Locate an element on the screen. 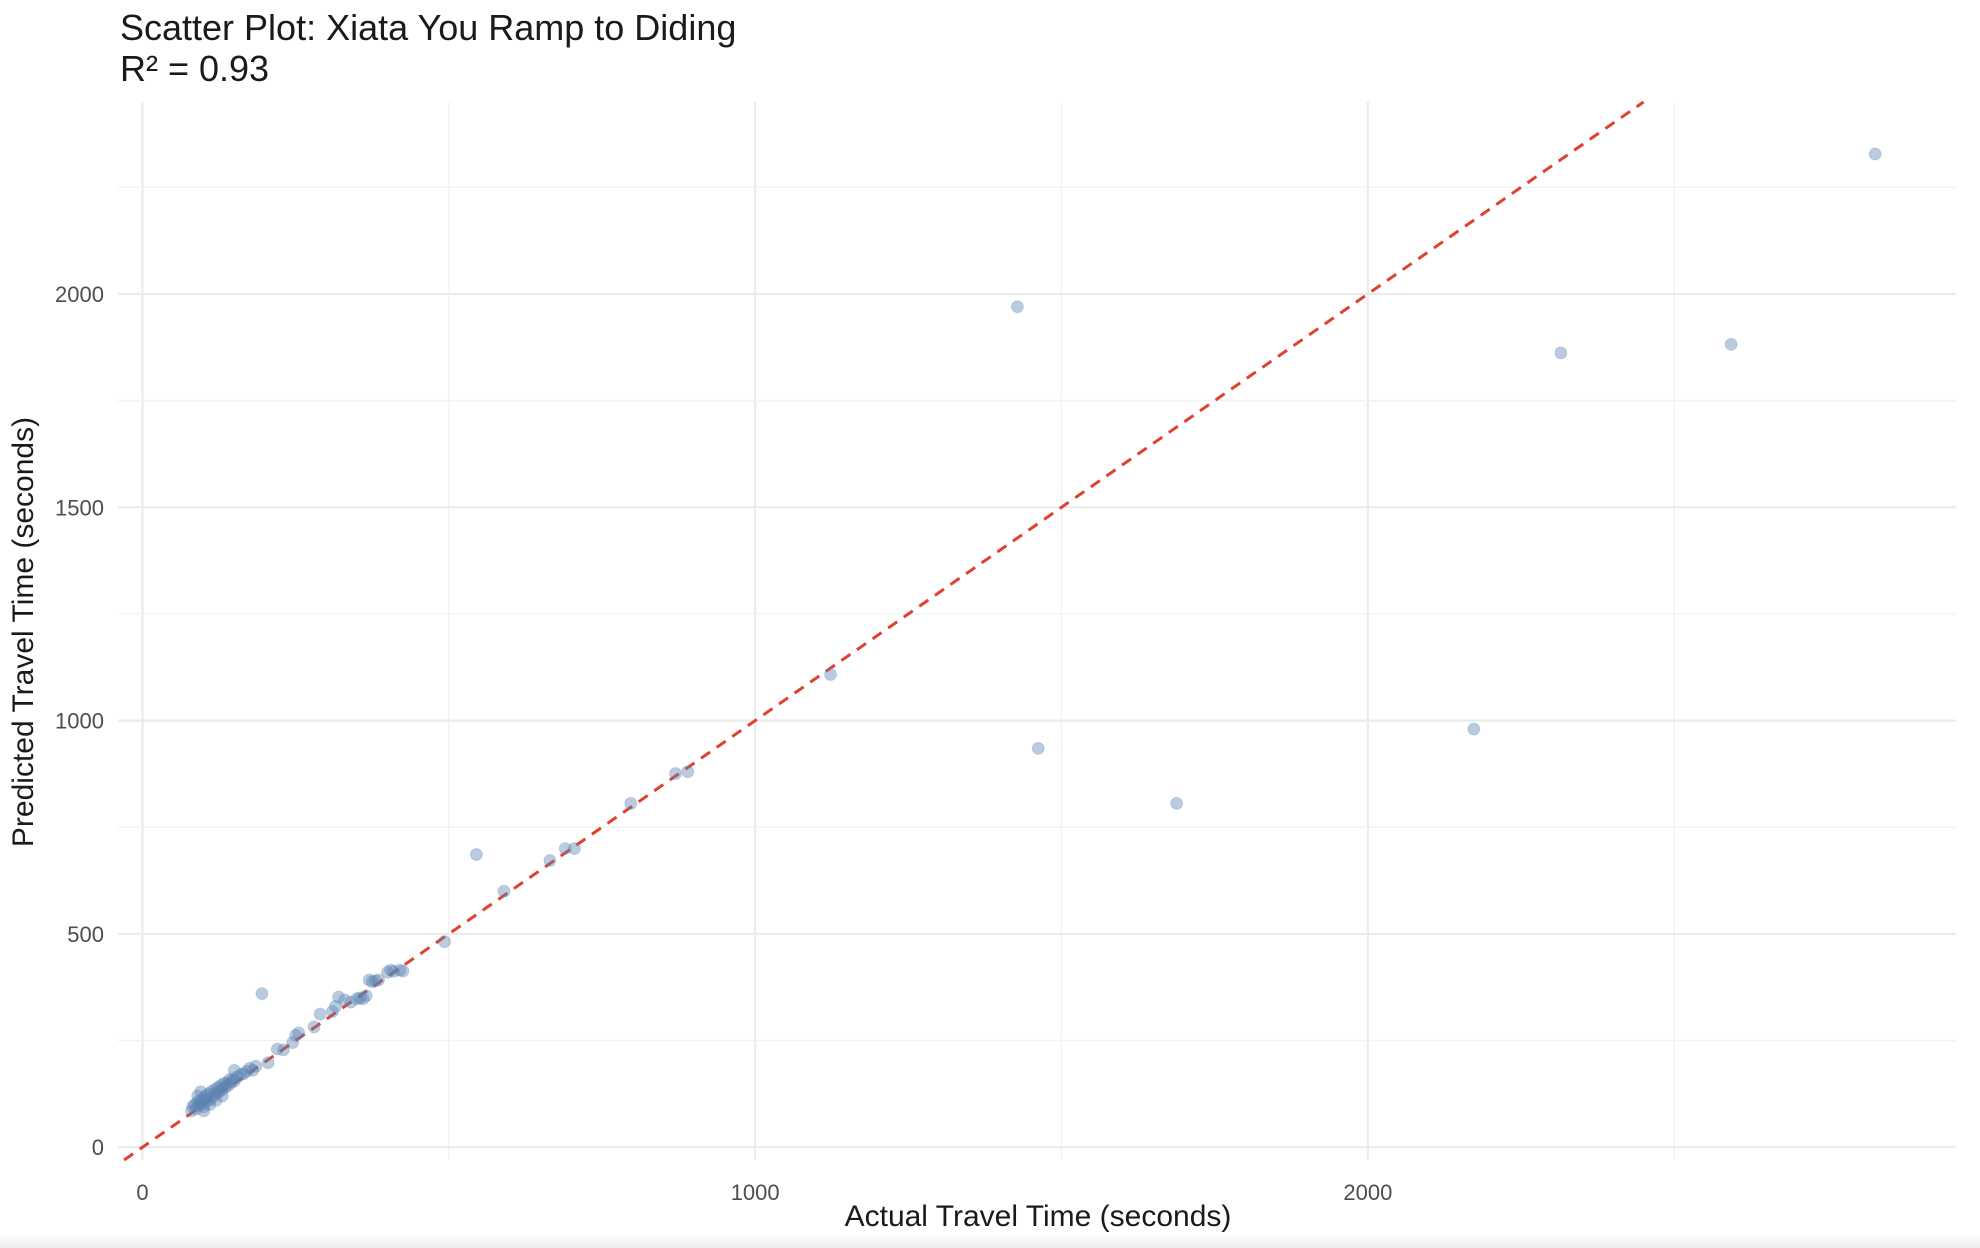 This screenshot has height=1248, width=1980. y-axis-title: Predicted Travel Time (seconds) is located at coordinates (23, 632).